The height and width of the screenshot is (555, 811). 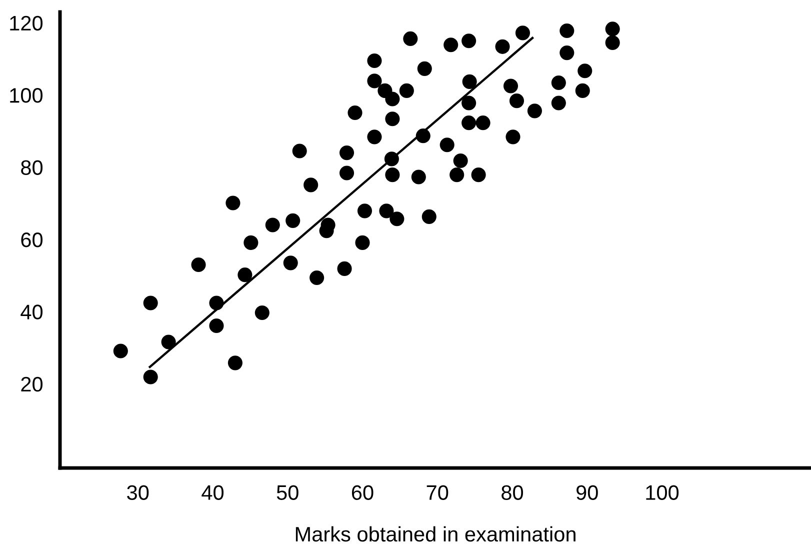 What do you see at coordinates (287, 492) in the screenshot?
I see `x-tick-label: 50` at bounding box center [287, 492].